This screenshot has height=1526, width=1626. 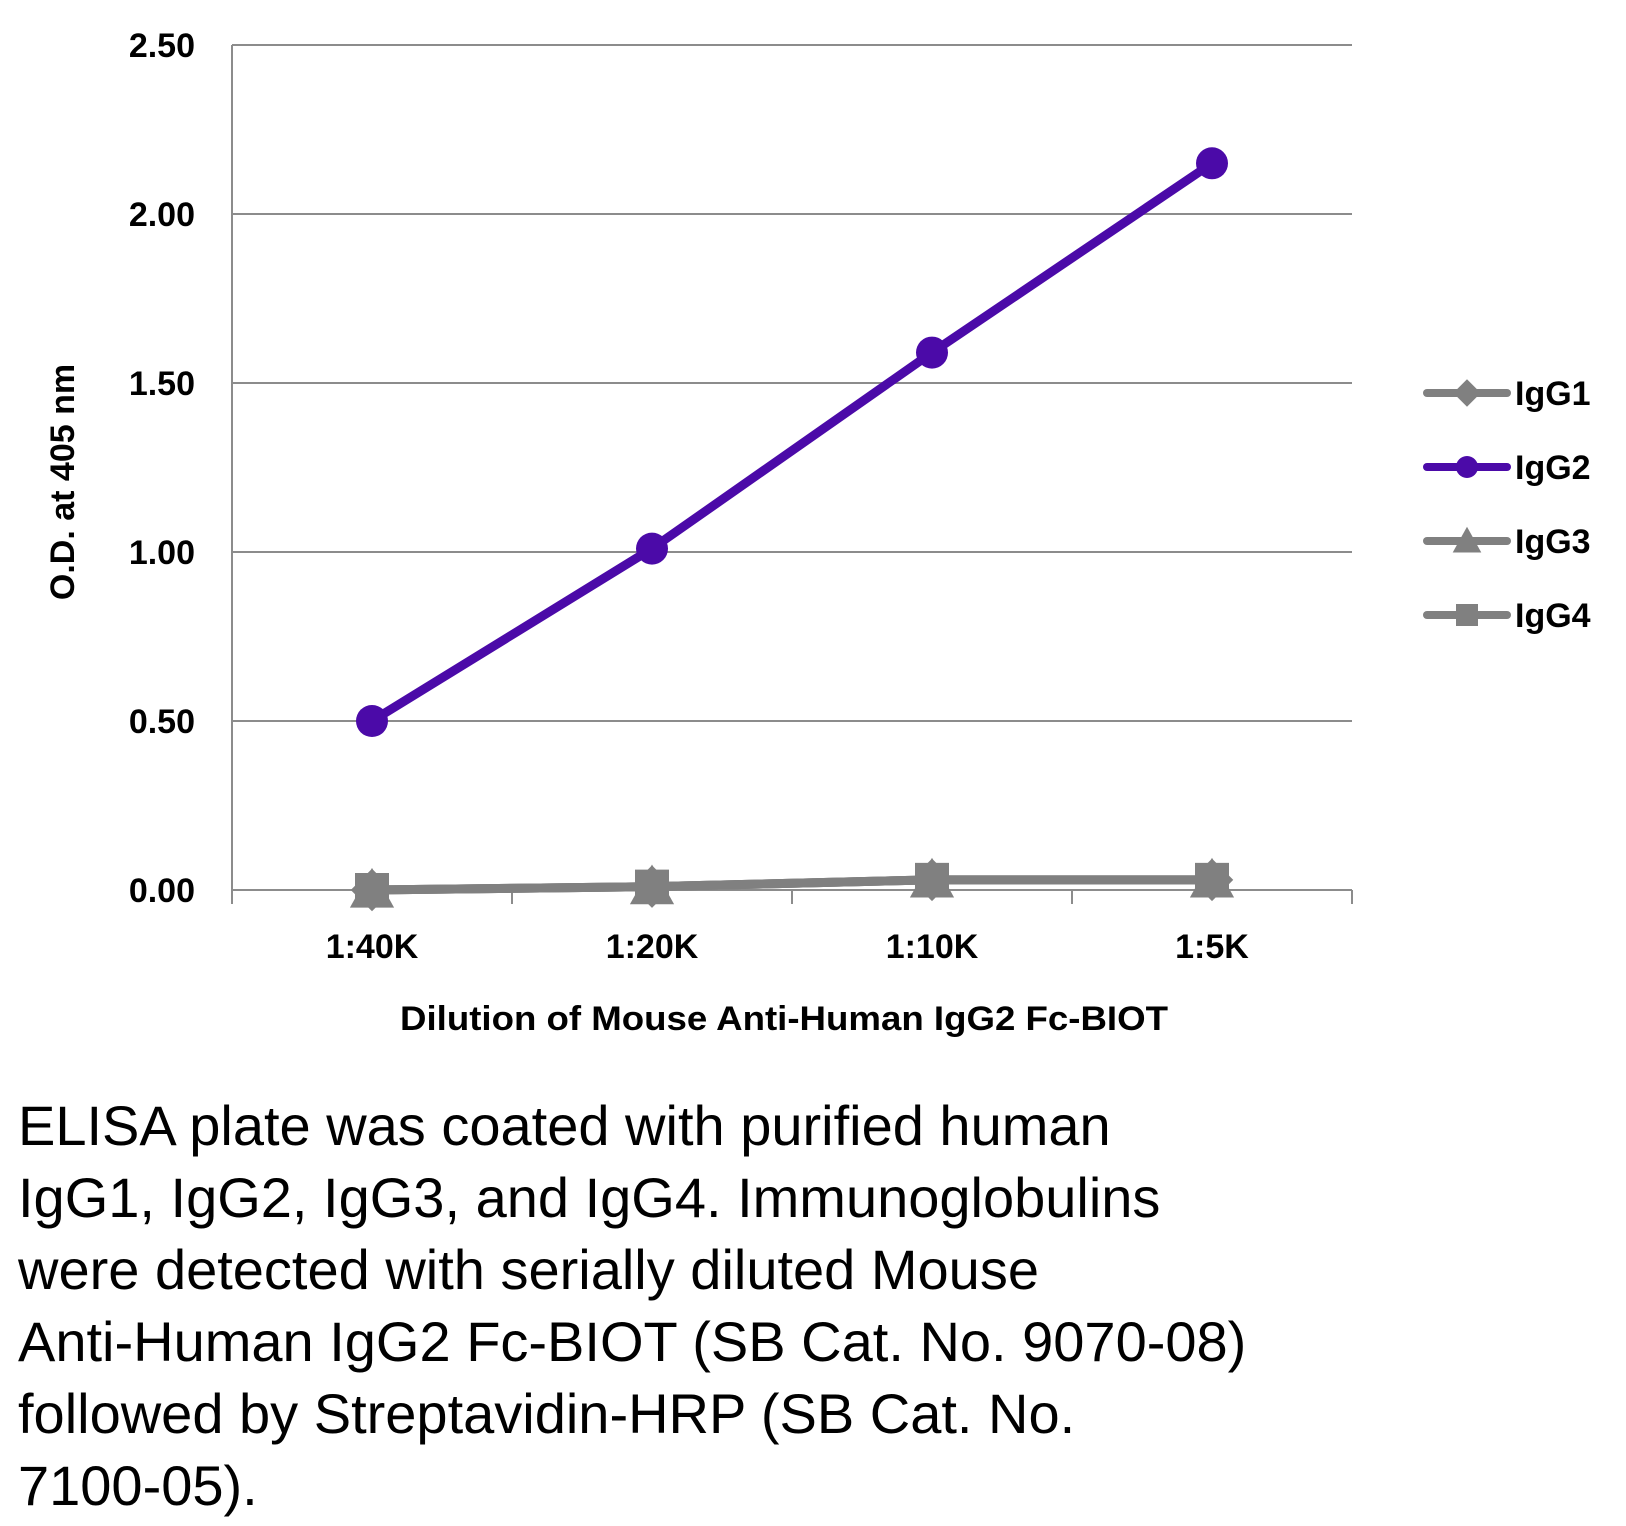 What do you see at coordinates (1212, 947) in the screenshot?
I see `x-tick-label: 1:5K` at bounding box center [1212, 947].